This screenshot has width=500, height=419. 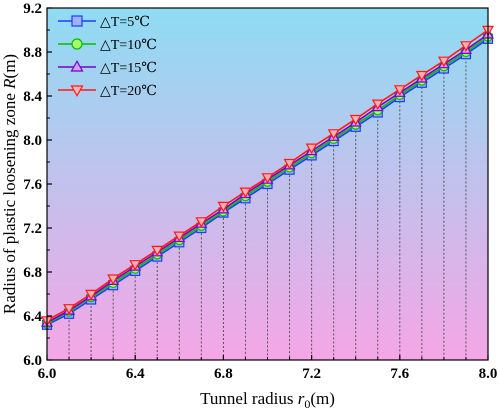 What do you see at coordinates (307, 404) in the screenshot?
I see `x-axis-label-subscript: 0` at bounding box center [307, 404].